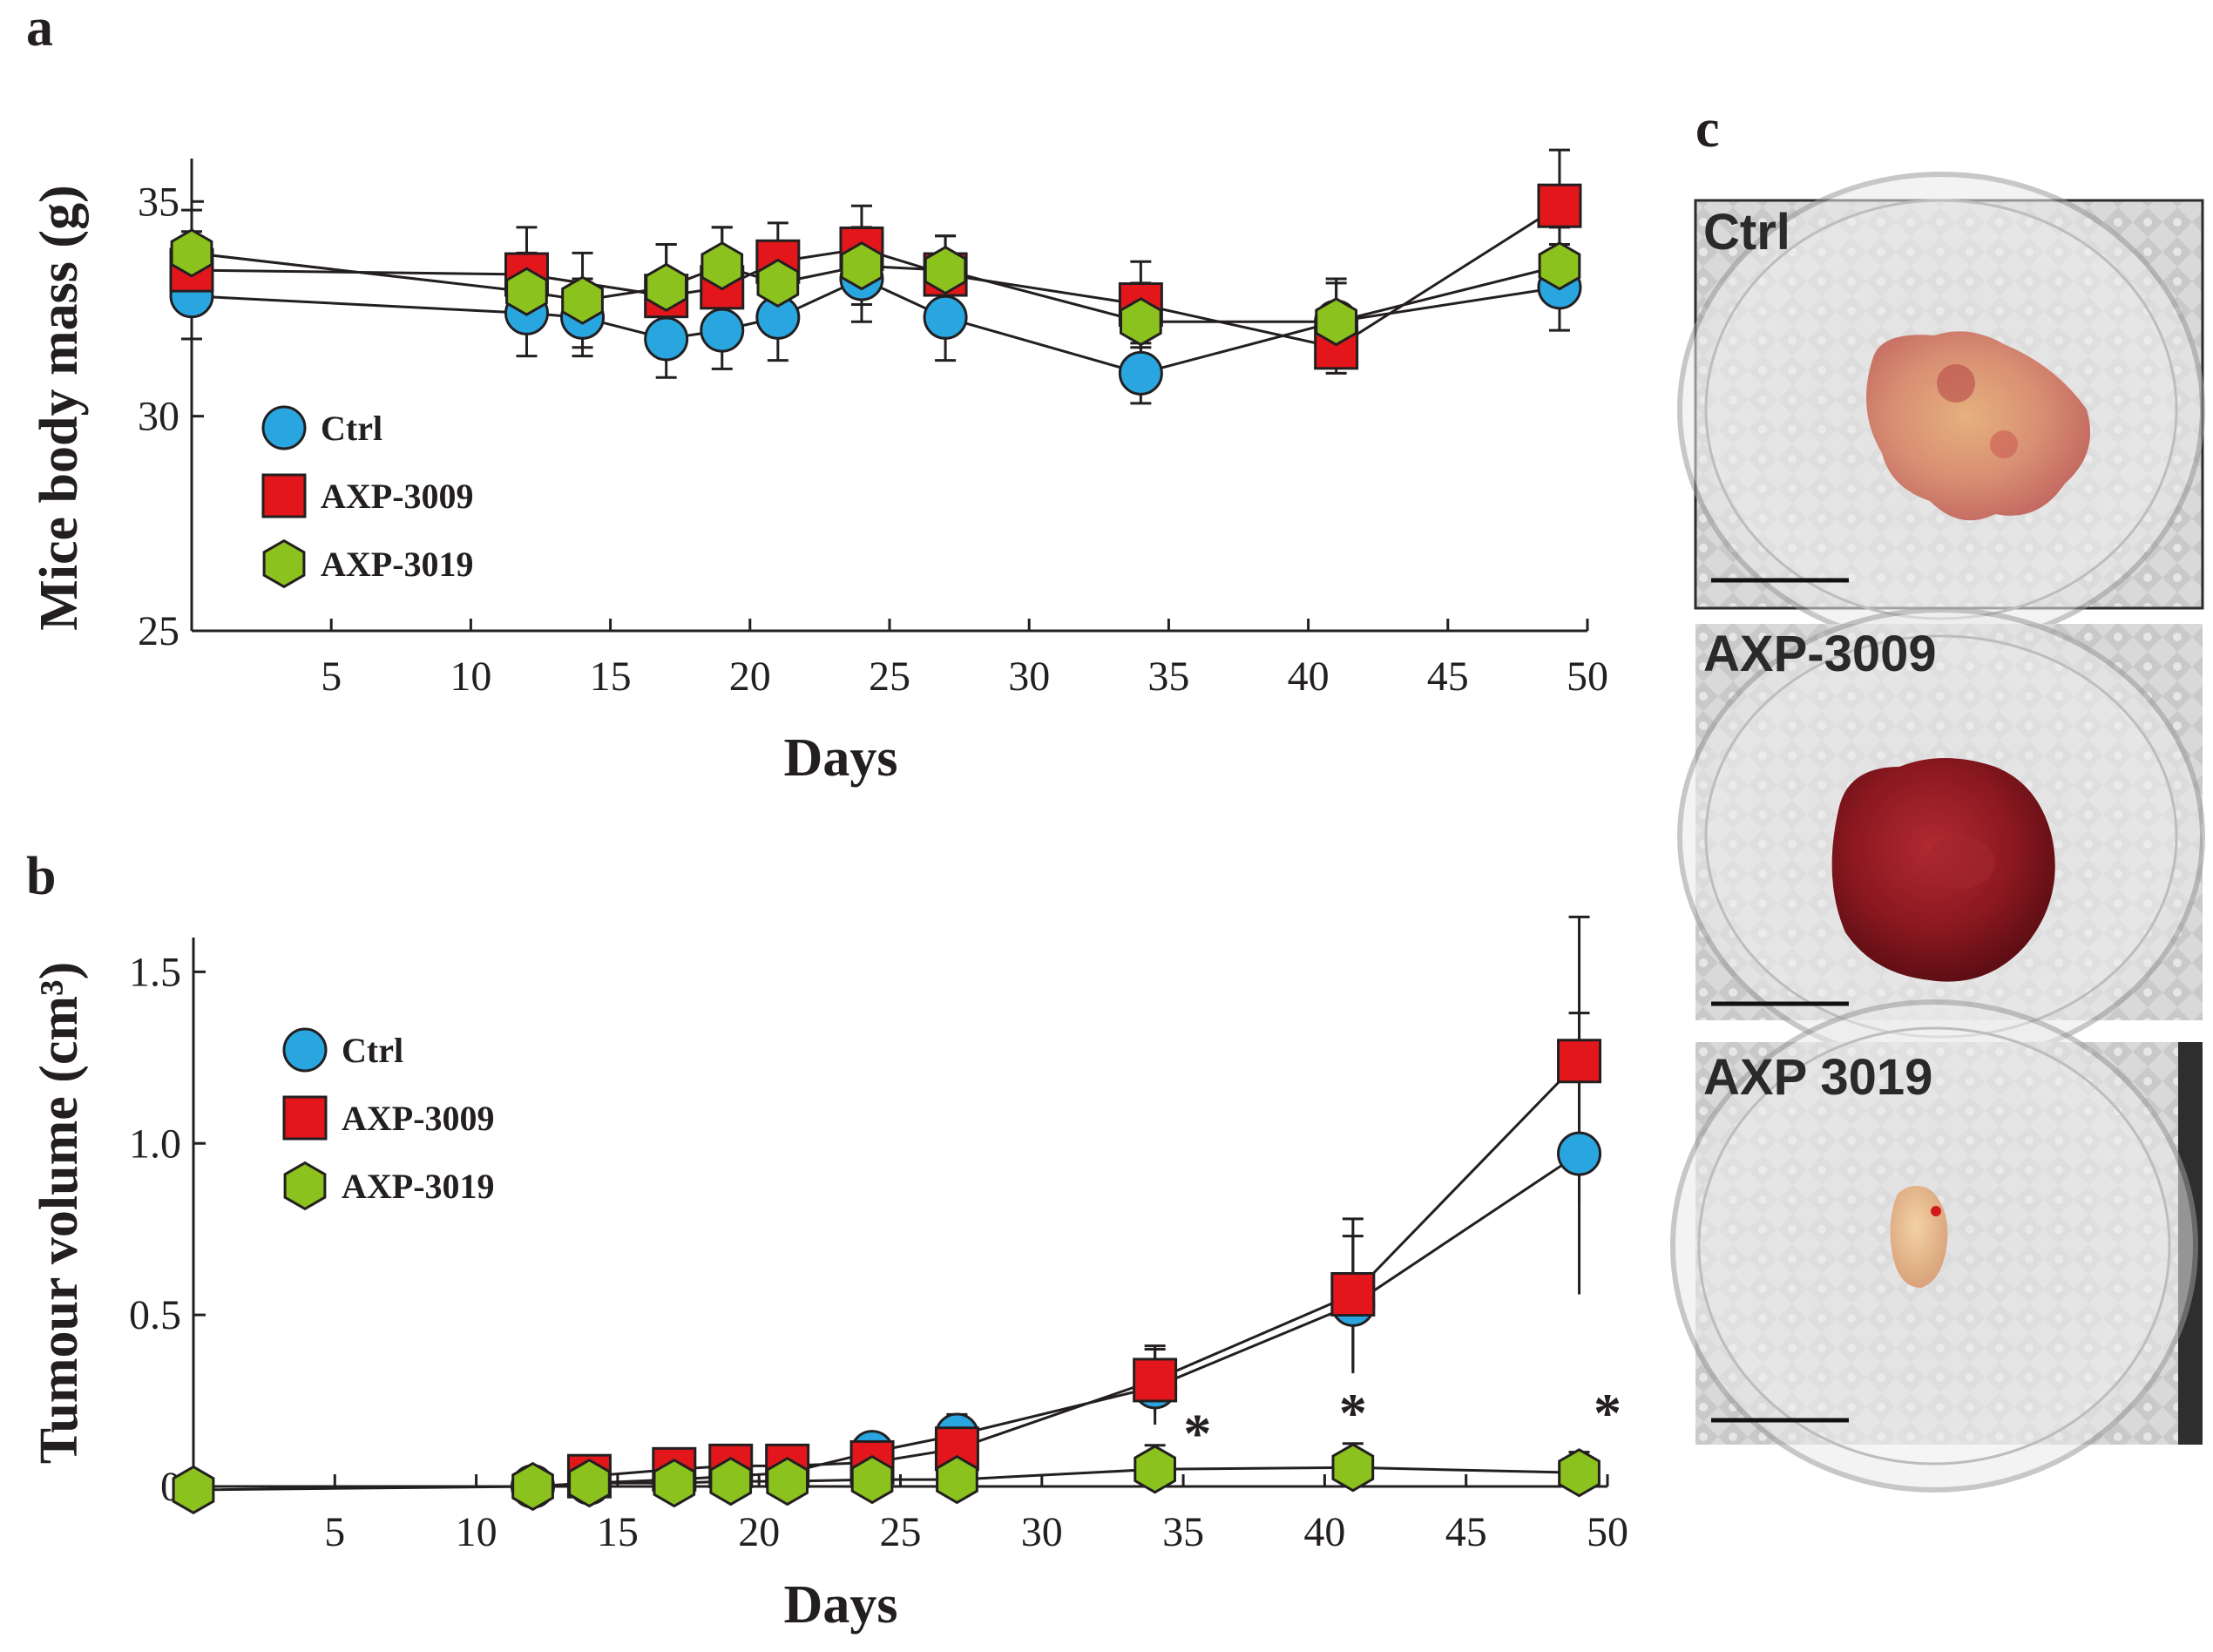 This screenshot has width=2213, height=1652. Describe the element at coordinates (1746, 232) in the screenshot. I see `photo-ctrl-label: Ctrl` at that location.